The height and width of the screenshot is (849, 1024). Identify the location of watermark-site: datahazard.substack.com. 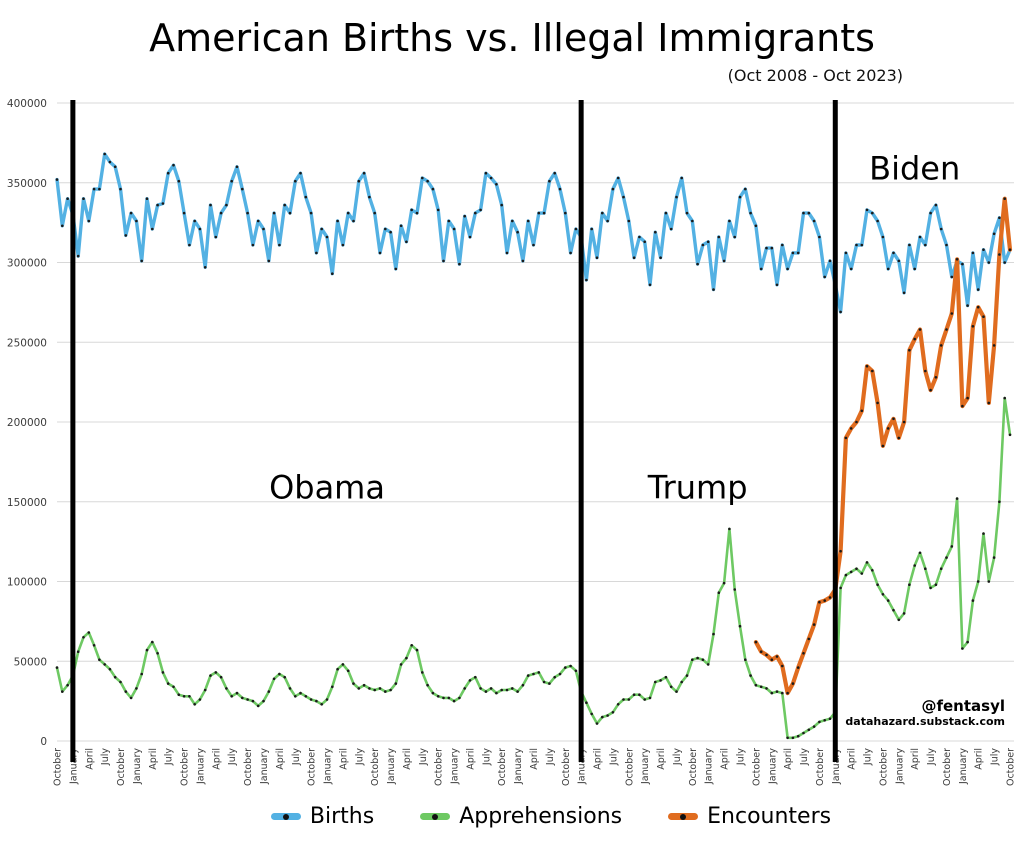
(925, 721).